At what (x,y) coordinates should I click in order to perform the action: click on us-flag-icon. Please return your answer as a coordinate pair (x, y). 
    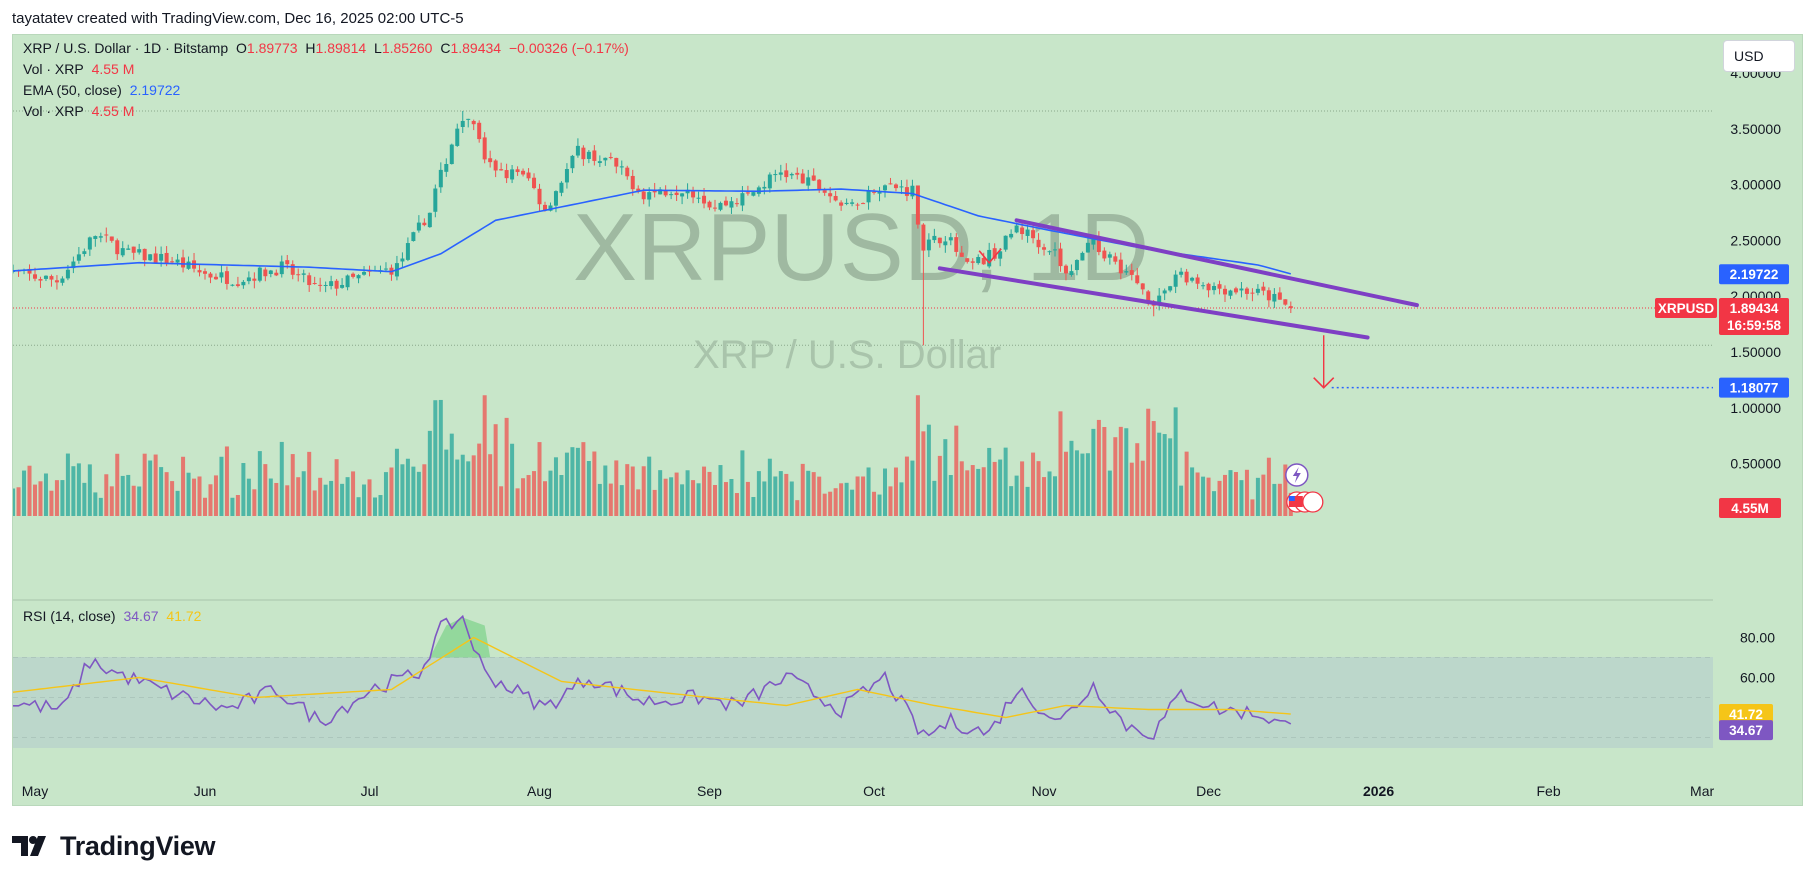
    Looking at the image, I should click on (1295, 501).